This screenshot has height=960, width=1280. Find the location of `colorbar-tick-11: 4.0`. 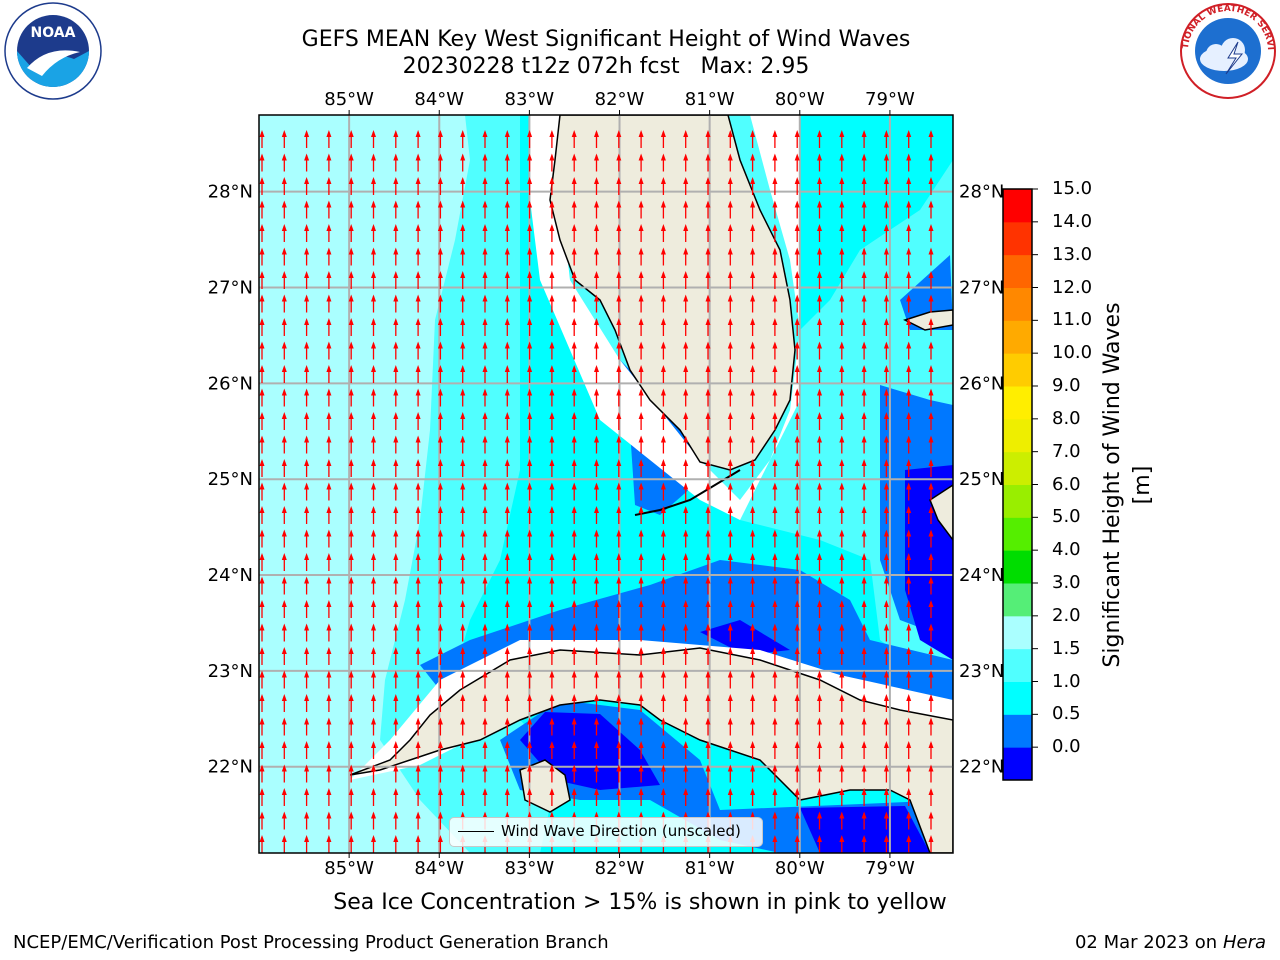

colorbar-tick-11: 4.0 is located at coordinates (1066, 550).